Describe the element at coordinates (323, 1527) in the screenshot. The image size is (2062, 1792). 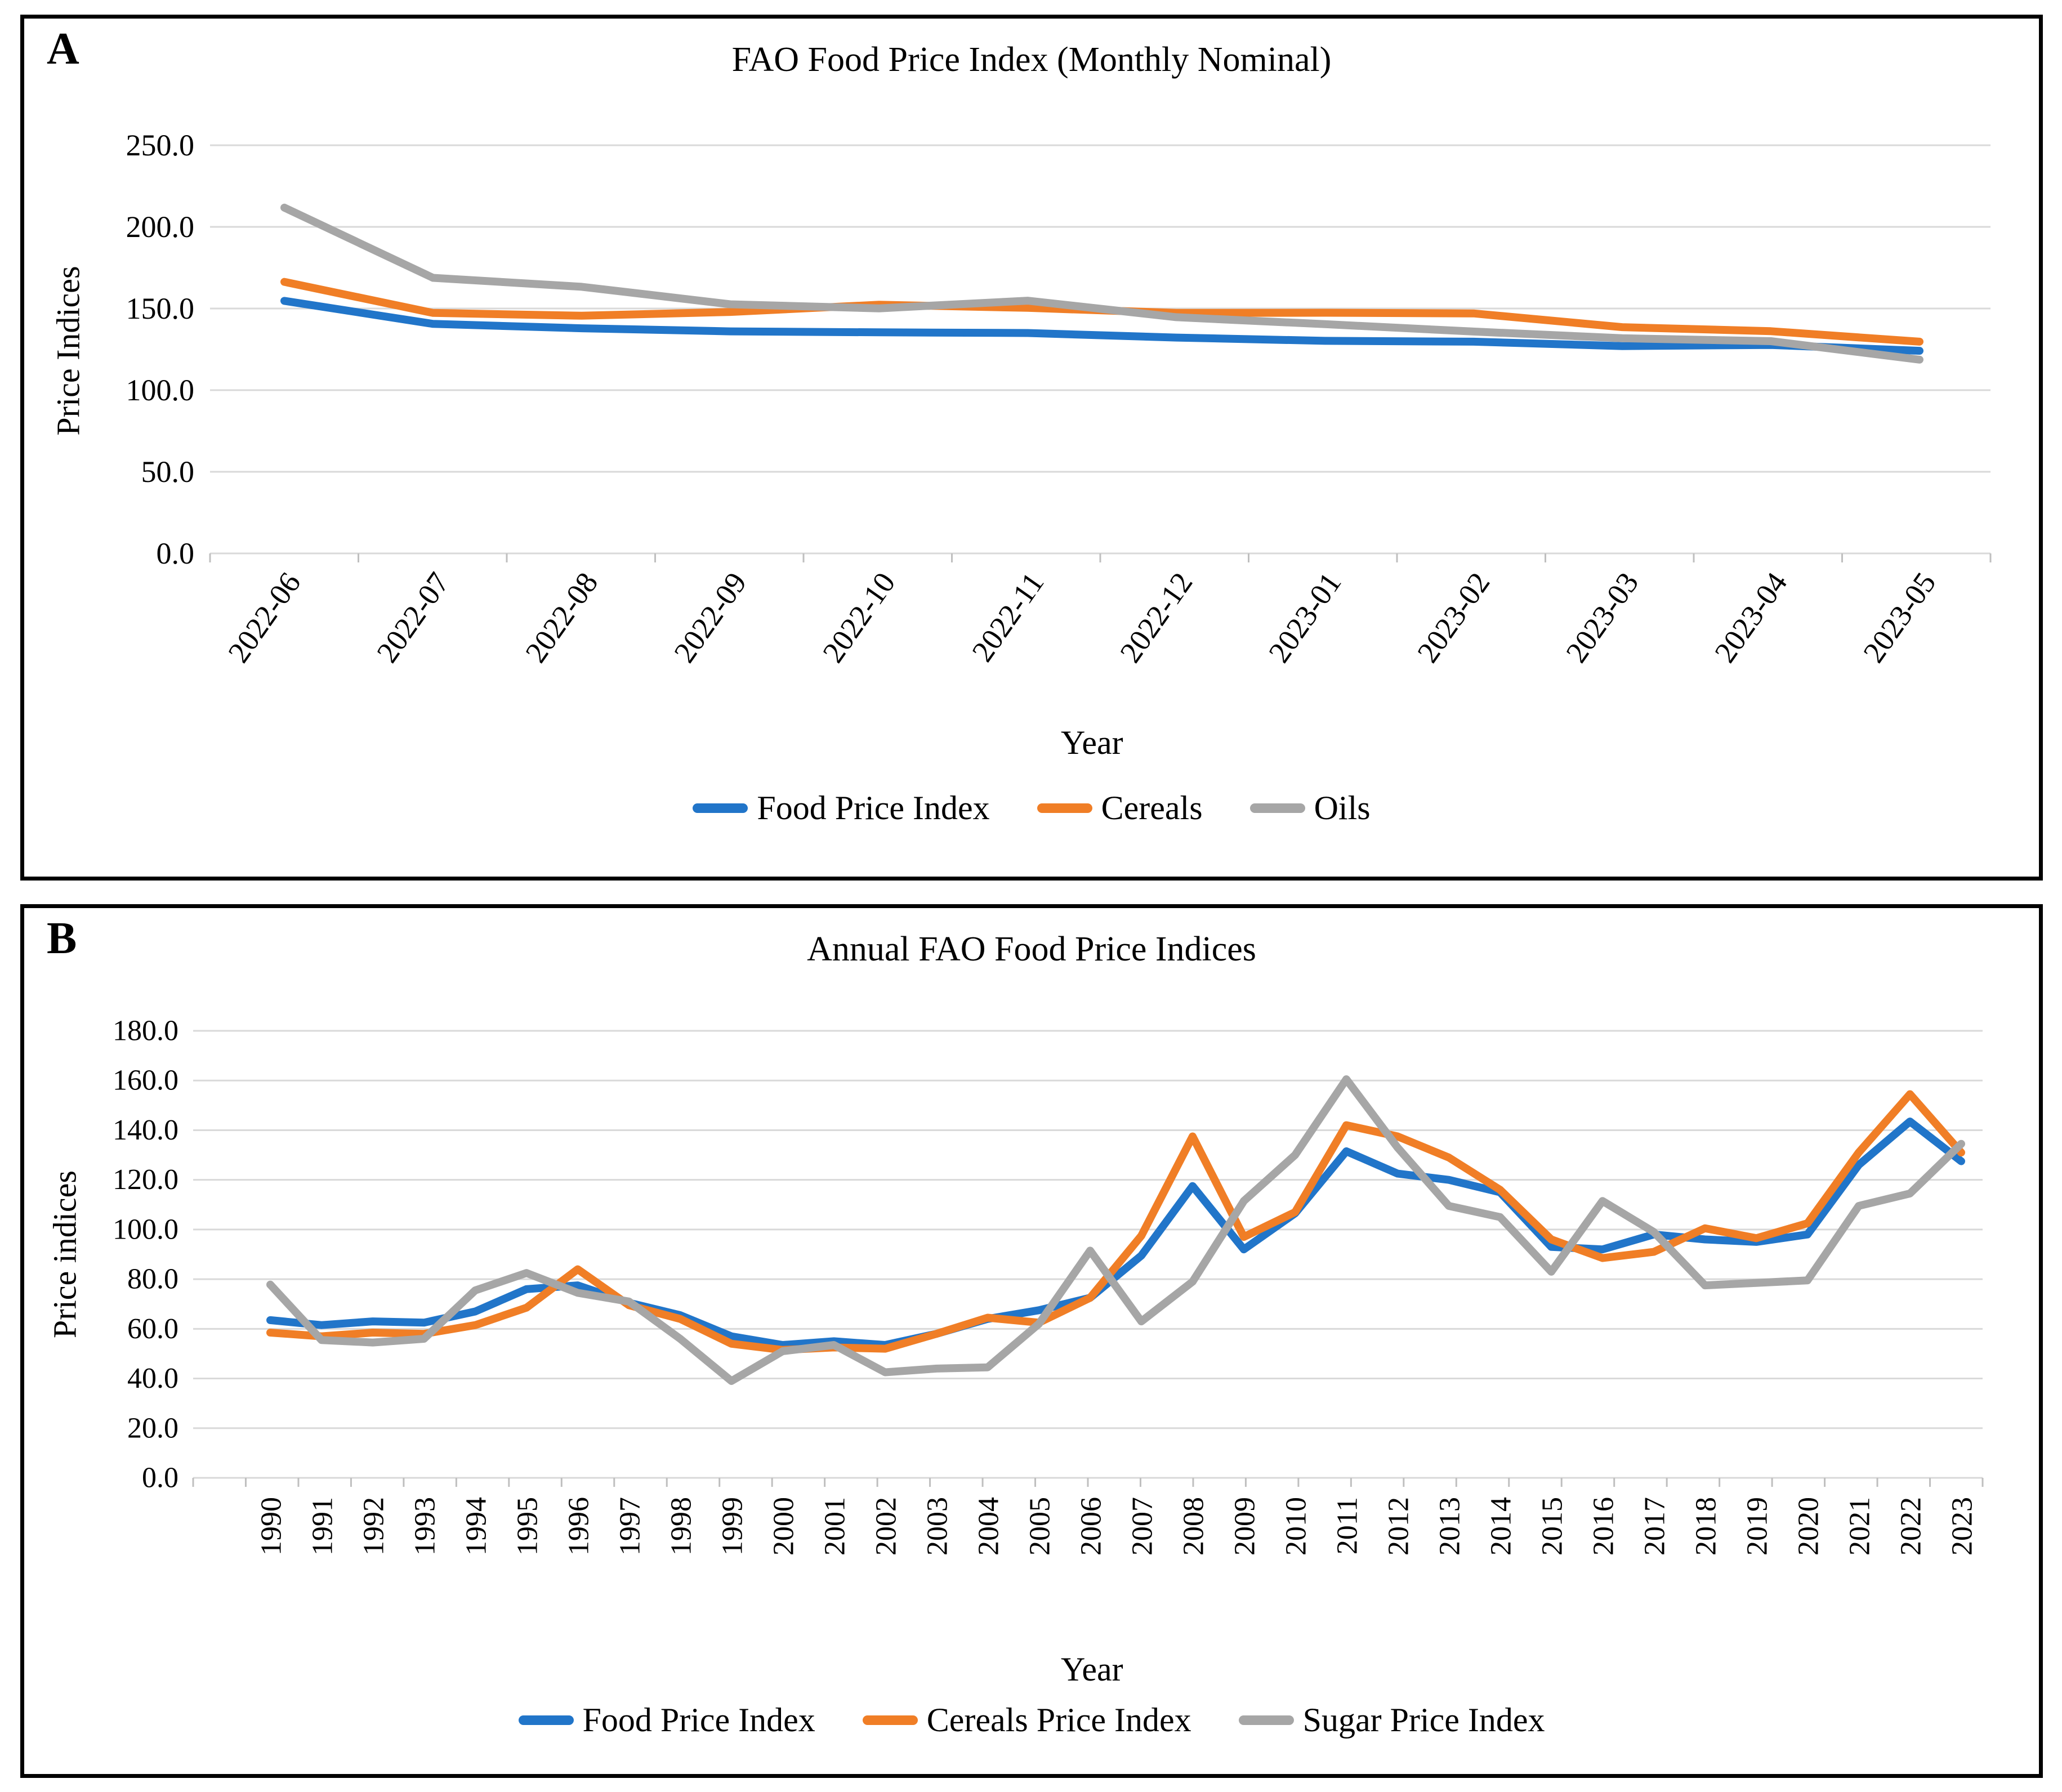
I see `x-tick-label: 1991` at that location.